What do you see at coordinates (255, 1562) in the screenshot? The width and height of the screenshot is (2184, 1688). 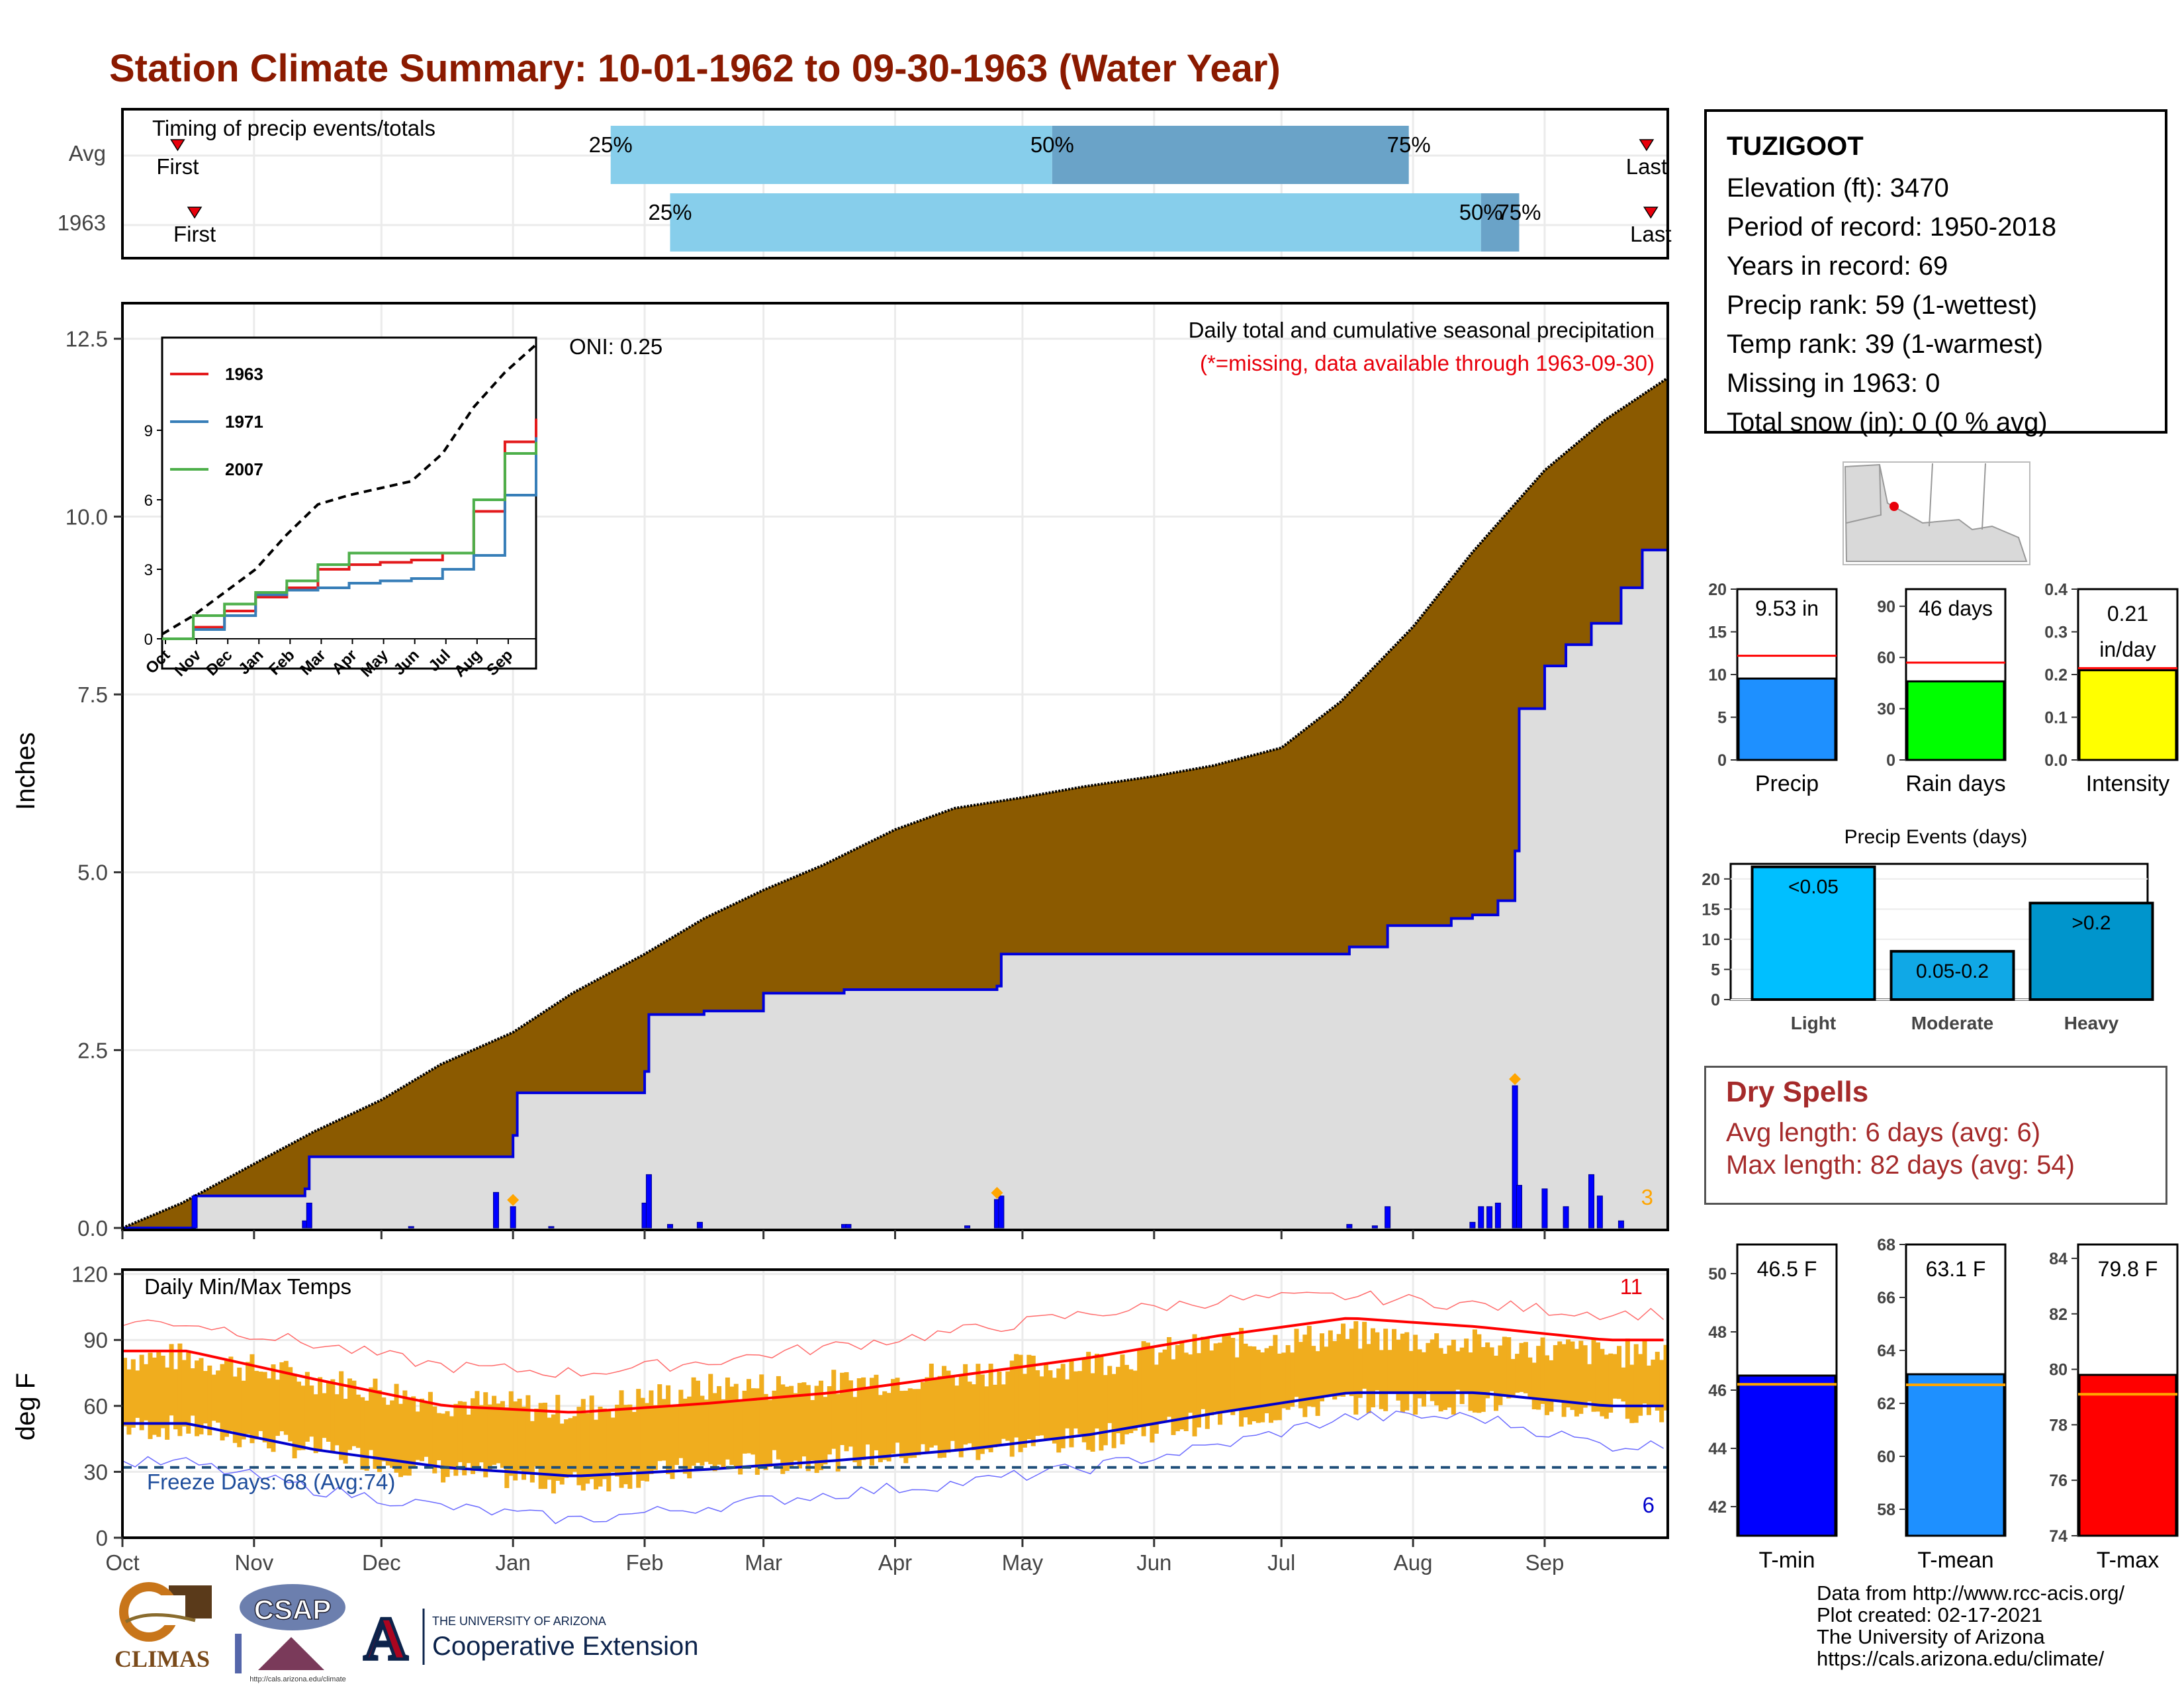 I see `temp-x-tick-label: Nov` at bounding box center [255, 1562].